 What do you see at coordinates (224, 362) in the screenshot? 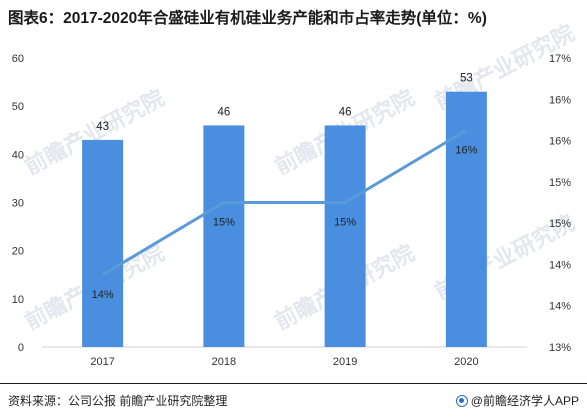
I see `x-tick-label: 2018` at bounding box center [224, 362].